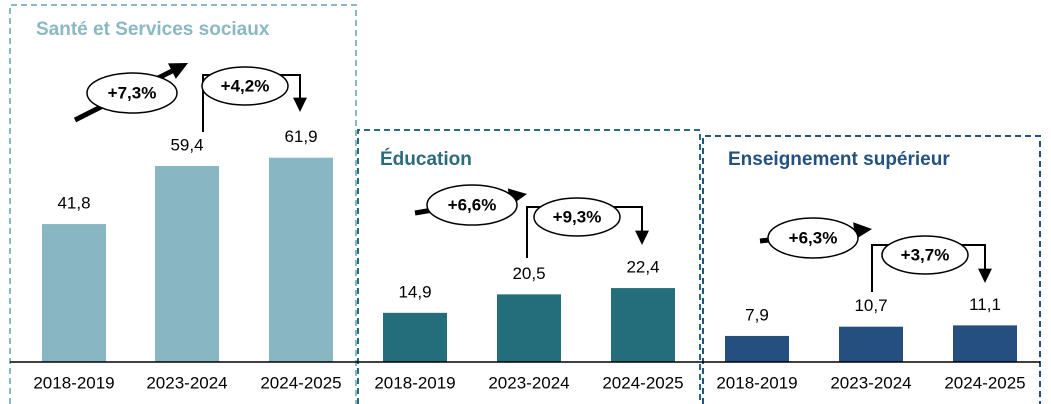 The image size is (1051, 404). I want to click on value-label: 7,9, so click(757, 314).